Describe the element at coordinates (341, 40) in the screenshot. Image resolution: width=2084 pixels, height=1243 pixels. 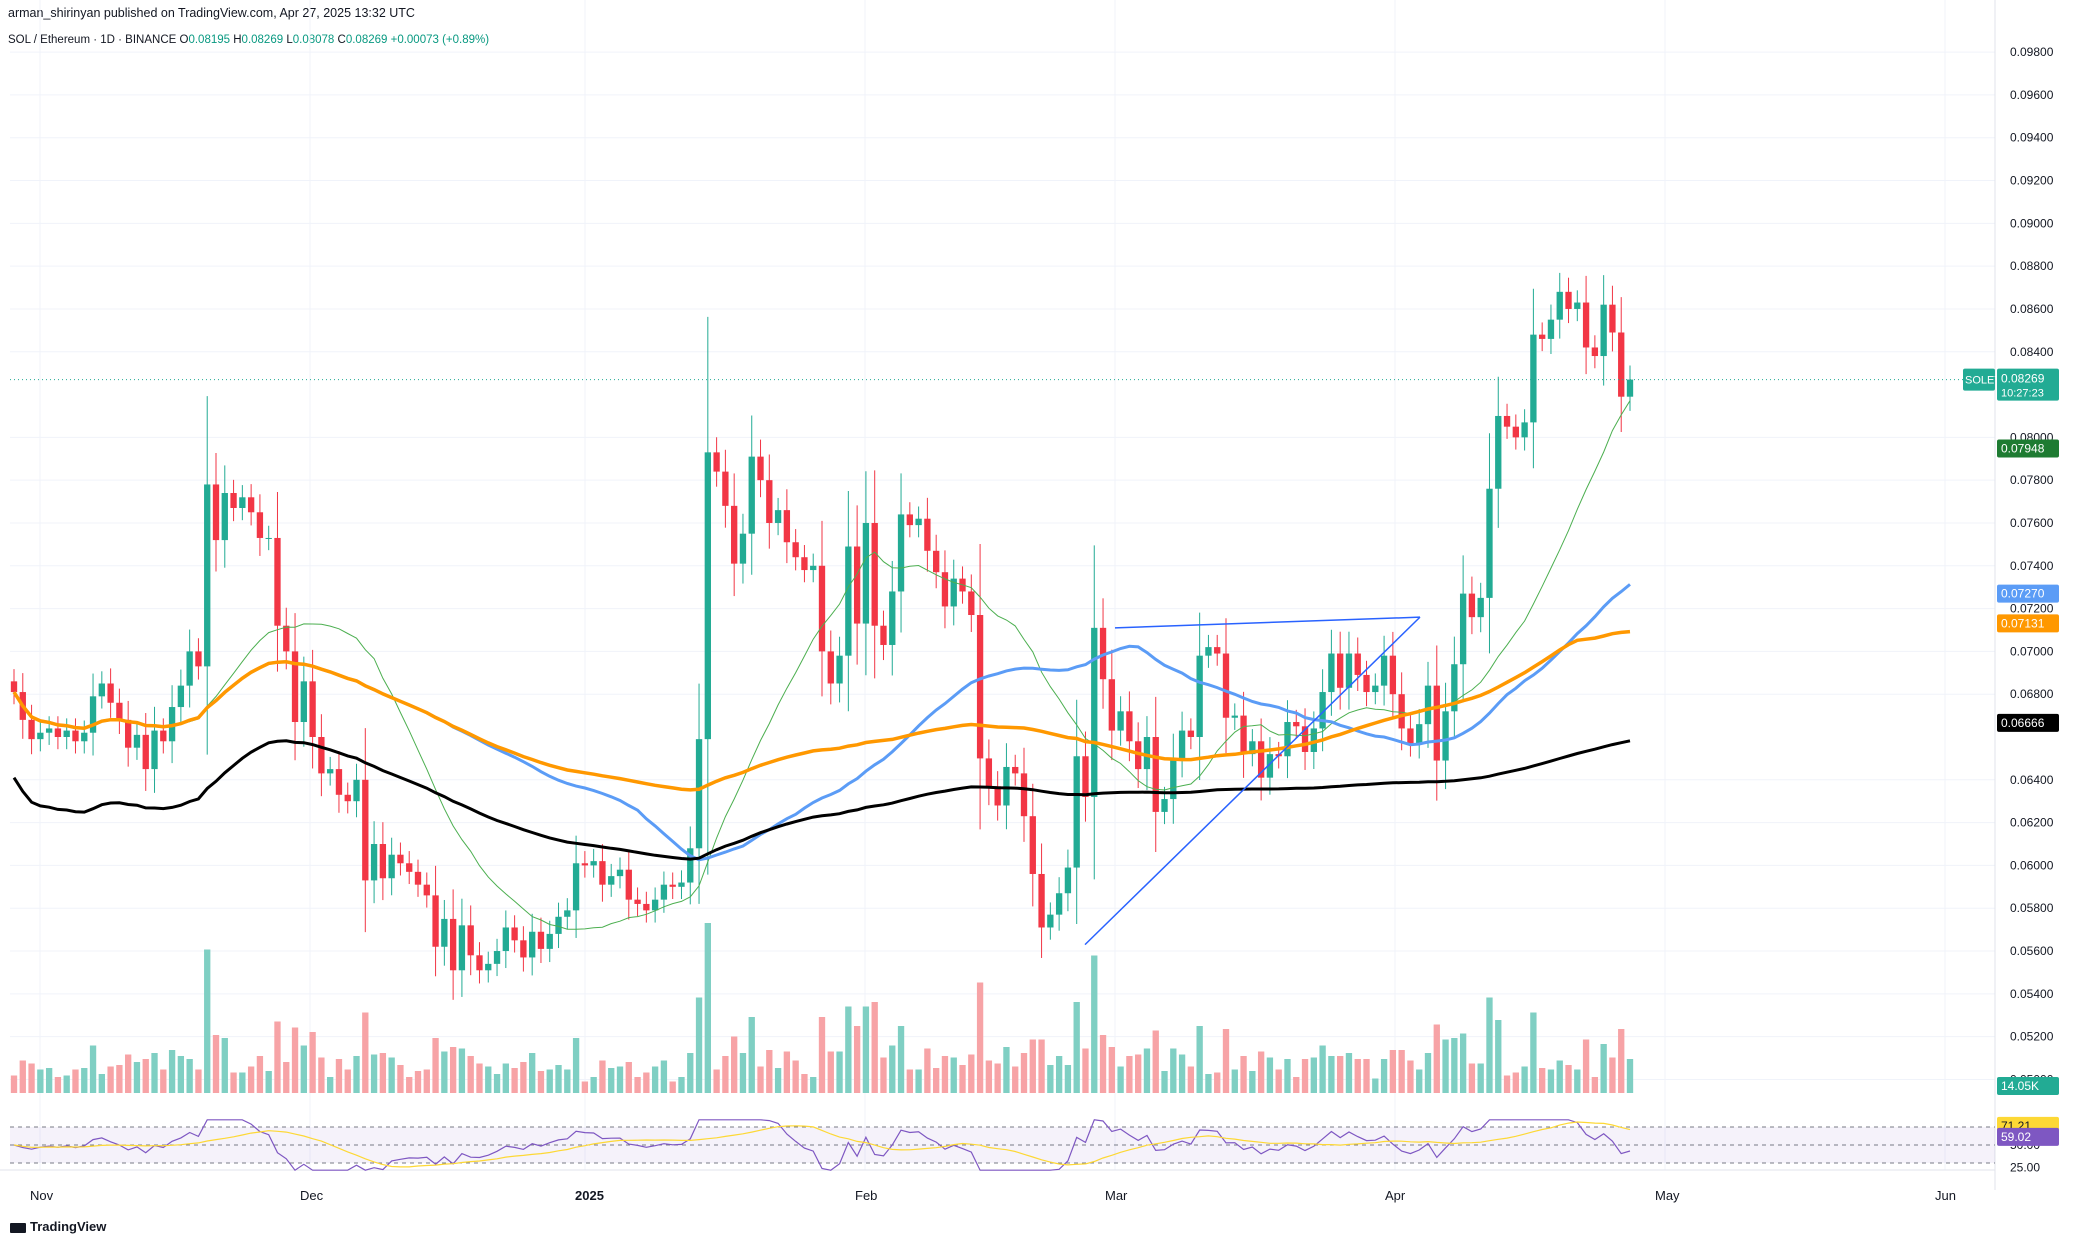
I see `close-label: C` at that location.